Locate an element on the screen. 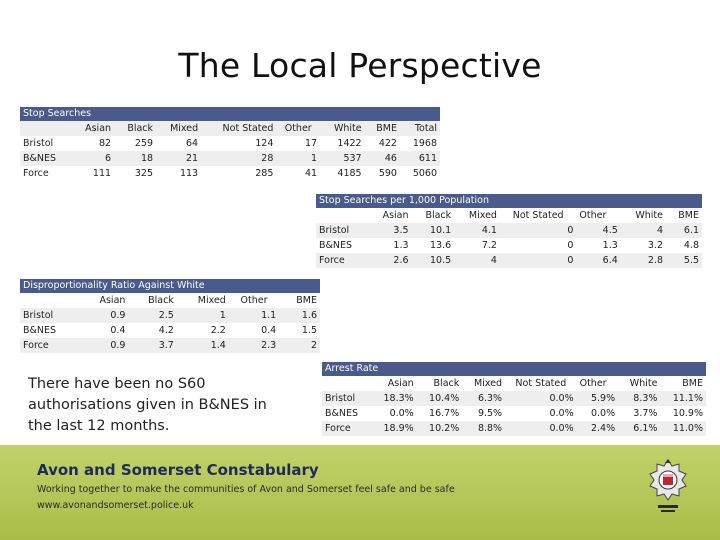  table-row: Bristol 82 259 64 124 17 1422 422 1968 is located at coordinates (230, 143).